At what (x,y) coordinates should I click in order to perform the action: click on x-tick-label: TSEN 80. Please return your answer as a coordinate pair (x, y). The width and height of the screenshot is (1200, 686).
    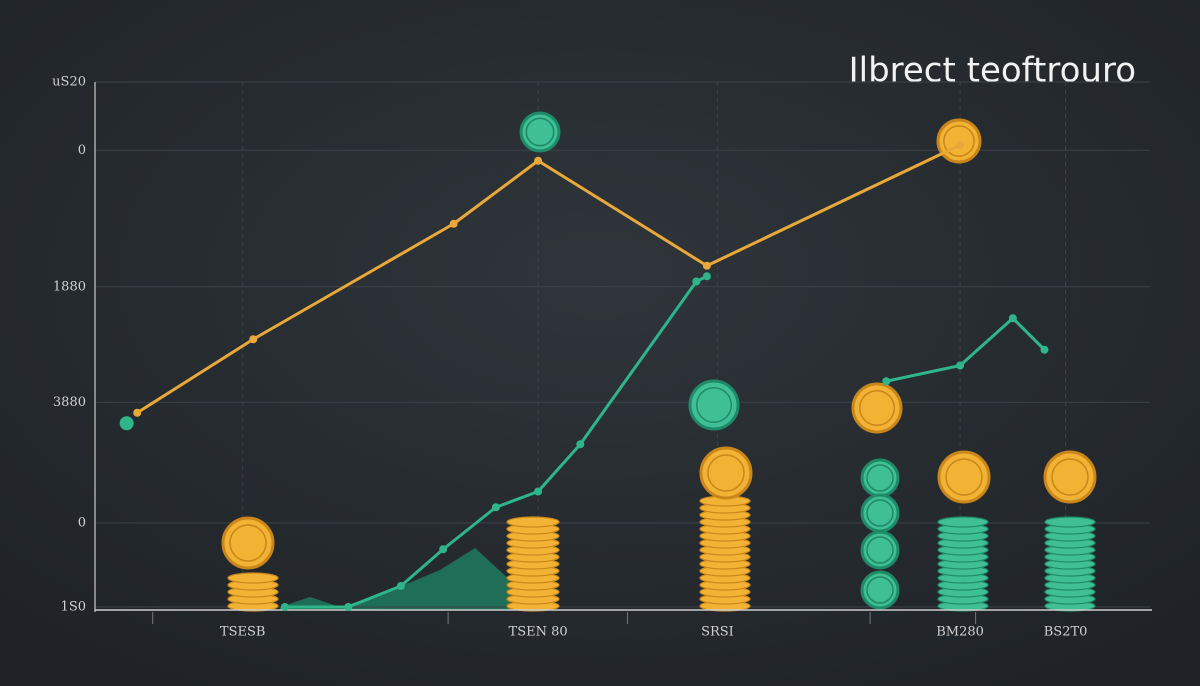
    Looking at the image, I should click on (538, 632).